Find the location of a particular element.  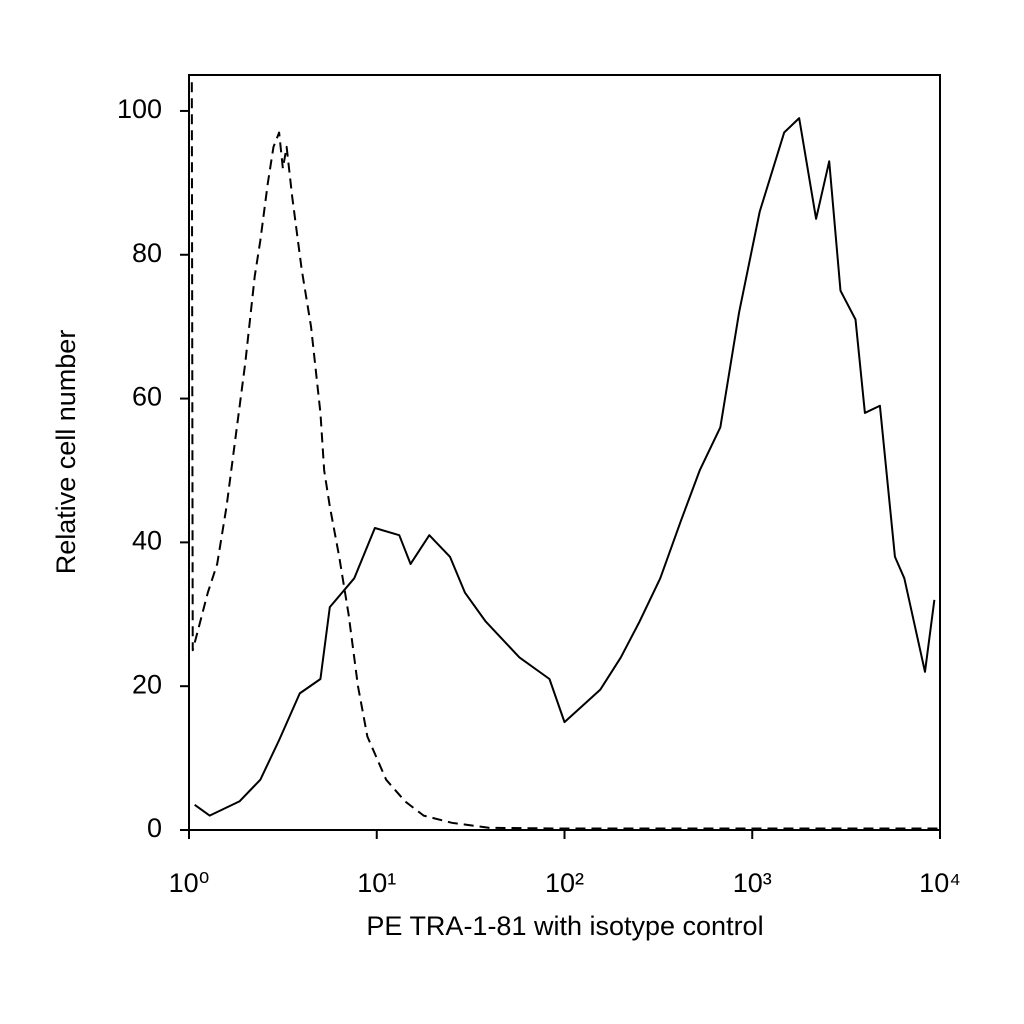

x-tick-label: 10¹ is located at coordinates (376, 883).